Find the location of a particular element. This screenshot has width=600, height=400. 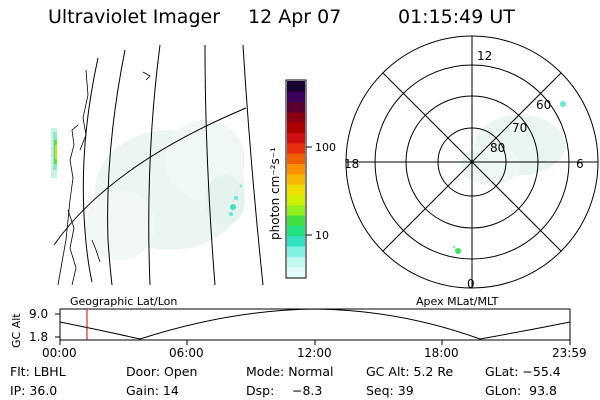

info-dsp-label: Dsp: is located at coordinates (260, 390).